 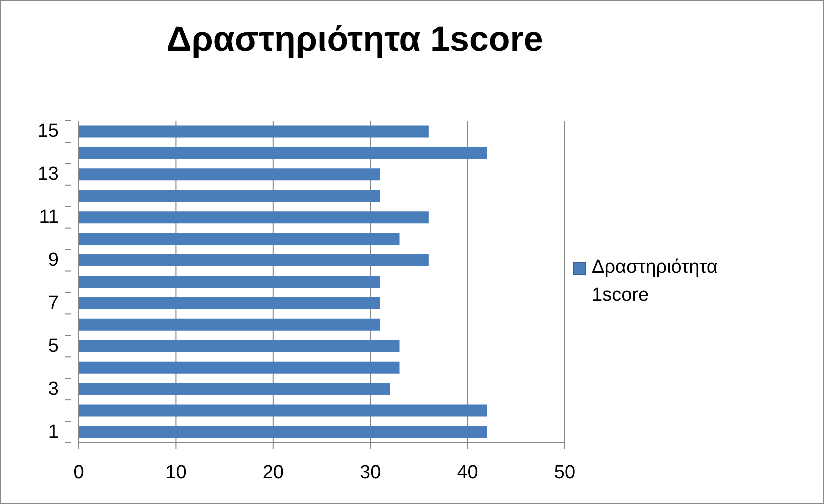 I want to click on legend-label: Δραστηριότητα 1score, so click(x=655, y=282).